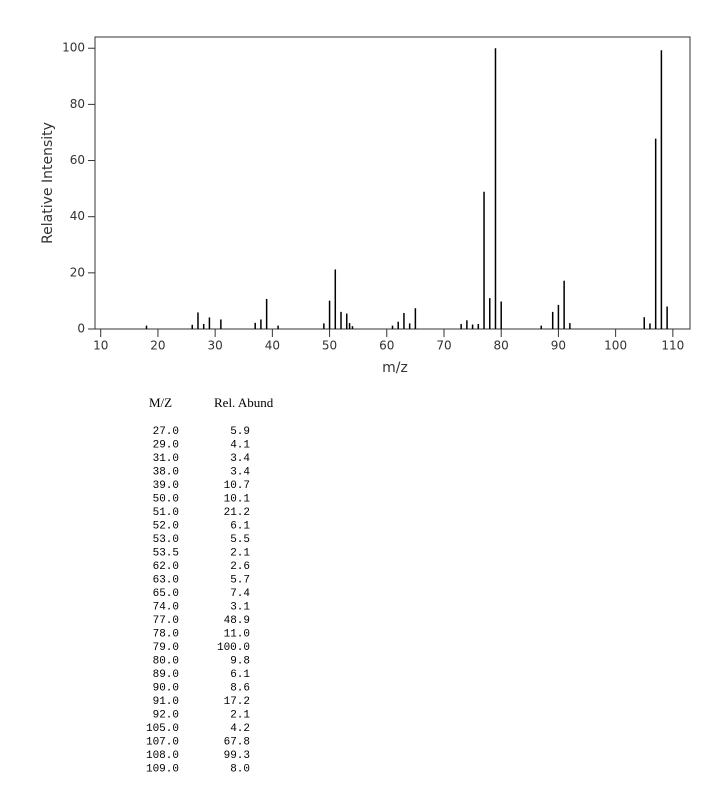 This screenshot has width=724, height=796. Describe the element at coordinates (501, 346) in the screenshot. I see `x-tick-label: 80` at that location.